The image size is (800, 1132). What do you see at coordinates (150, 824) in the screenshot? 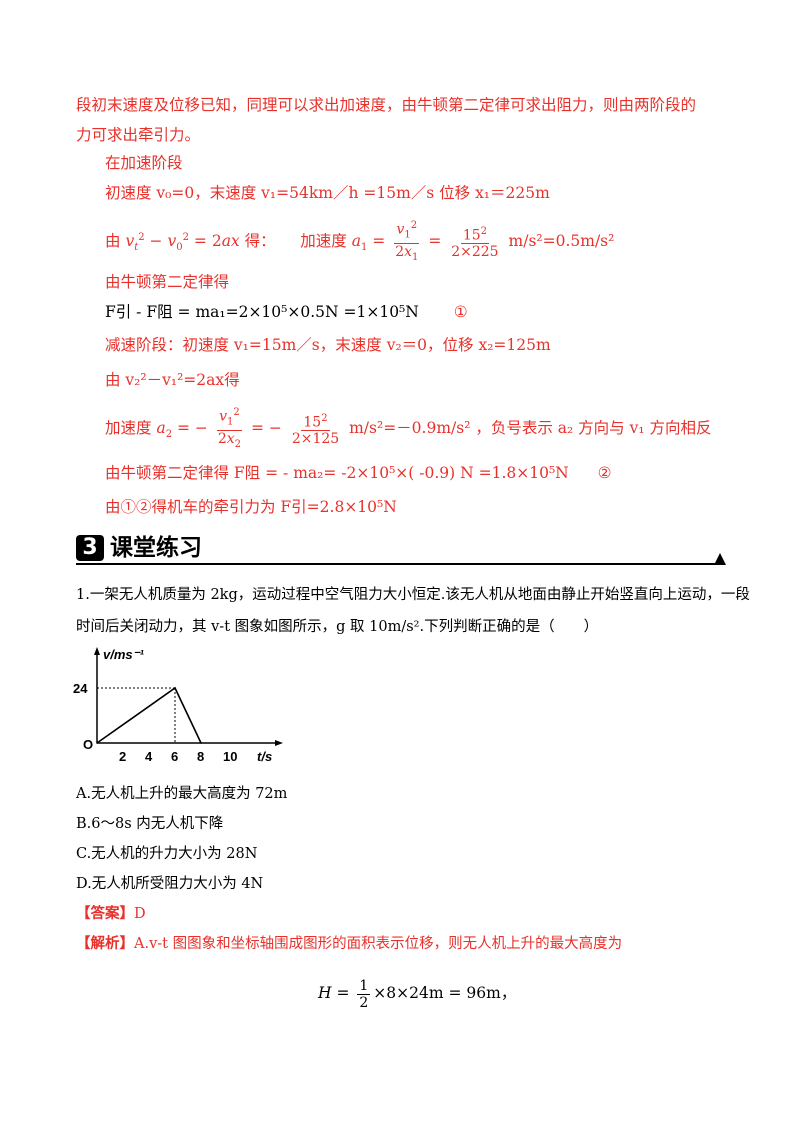
I see `option-b: B.6～8s 内无人机下降` at bounding box center [150, 824].